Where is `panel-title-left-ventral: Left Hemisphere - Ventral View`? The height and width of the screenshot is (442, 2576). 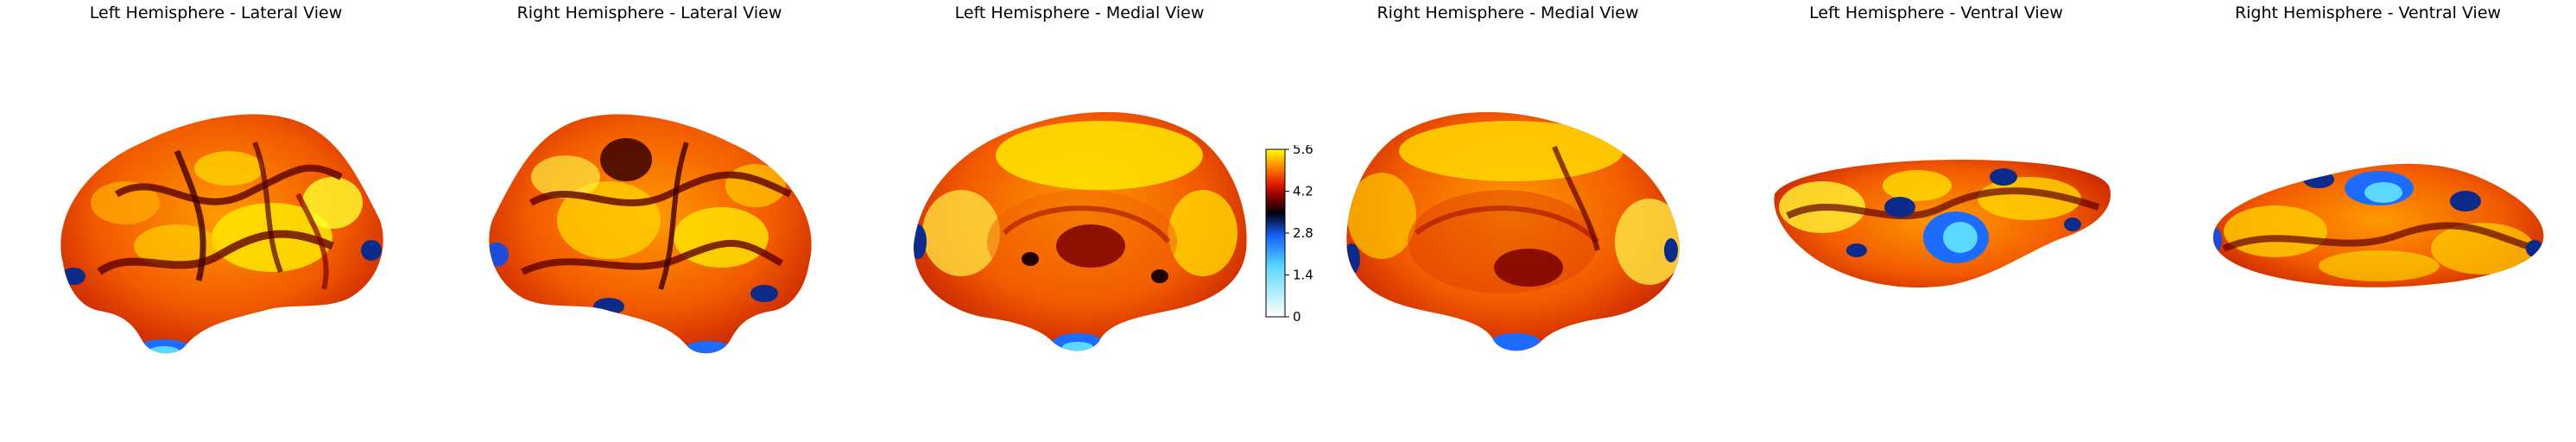 panel-title-left-ventral: Left Hemisphere - Ventral View is located at coordinates (1936, 13).